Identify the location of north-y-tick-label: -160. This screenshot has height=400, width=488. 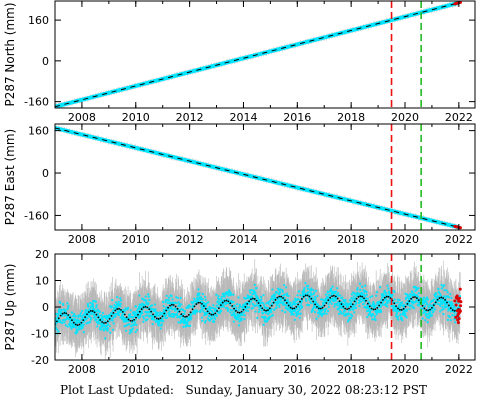
(36, 102).